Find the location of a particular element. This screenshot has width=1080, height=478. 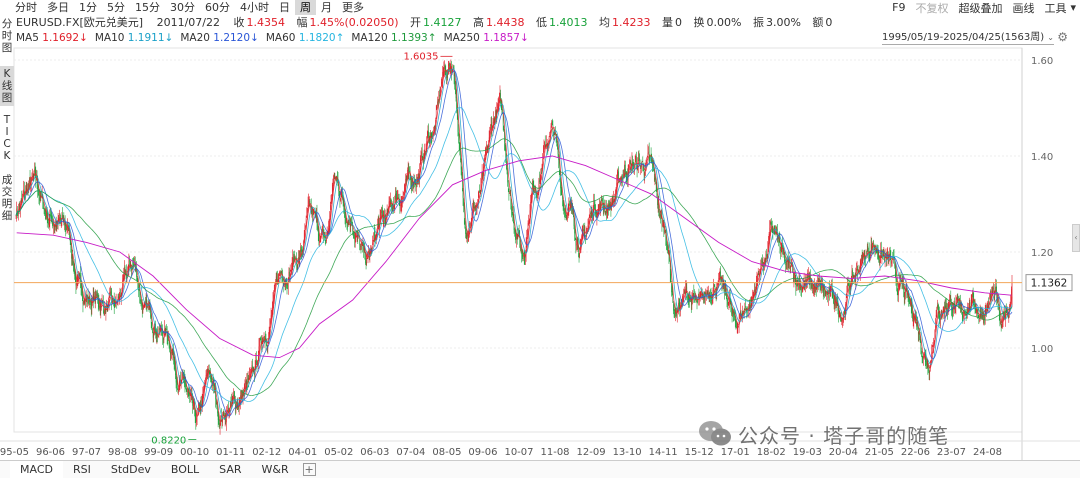

period-tab: 周 is located at coordinates (305, 7).